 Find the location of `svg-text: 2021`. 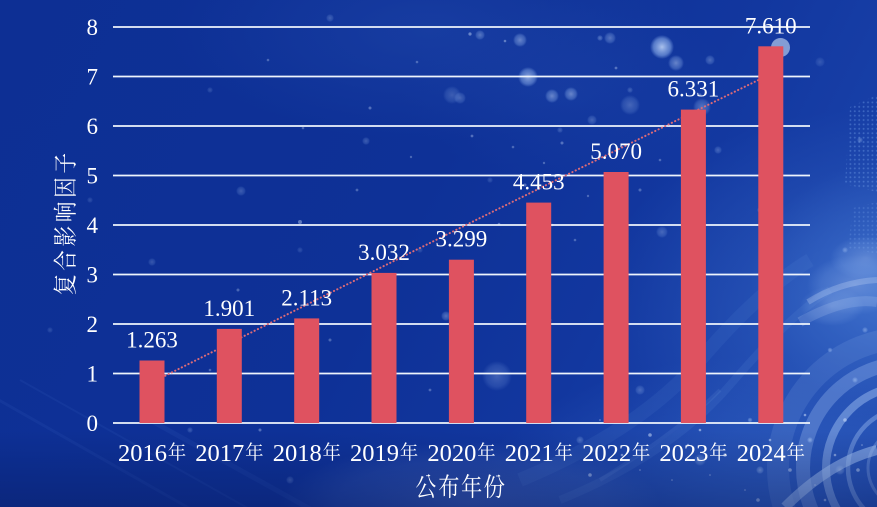

svg-text: 2021 is located at coordinates (529, 453).